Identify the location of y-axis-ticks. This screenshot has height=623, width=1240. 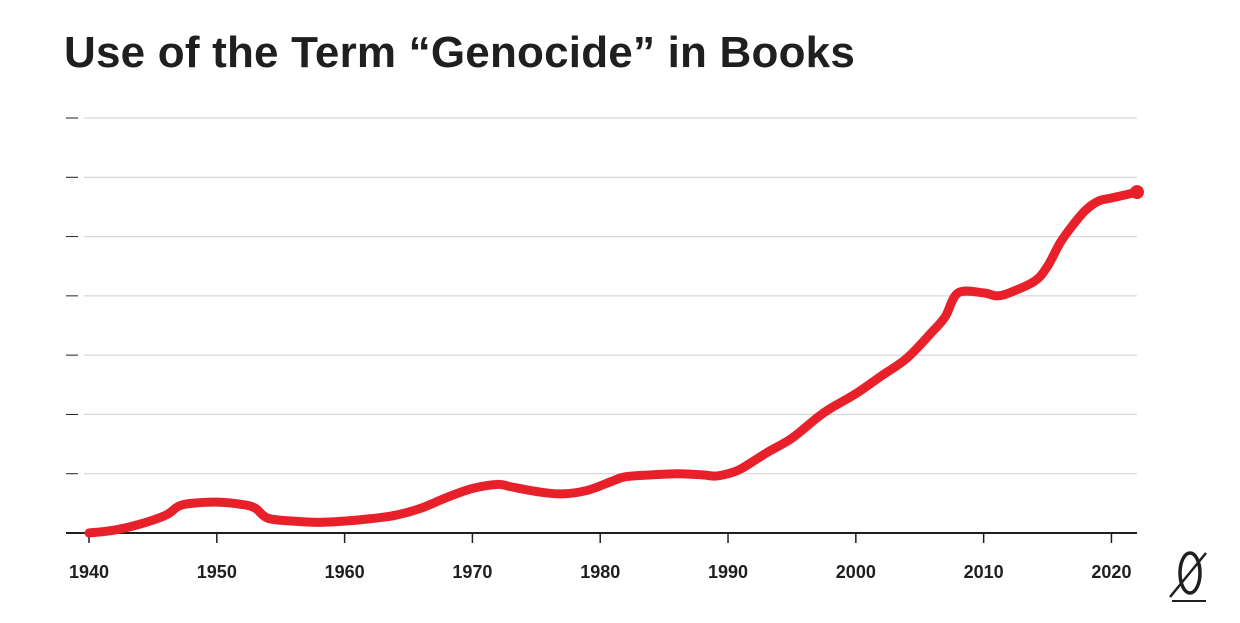
(72, 296).